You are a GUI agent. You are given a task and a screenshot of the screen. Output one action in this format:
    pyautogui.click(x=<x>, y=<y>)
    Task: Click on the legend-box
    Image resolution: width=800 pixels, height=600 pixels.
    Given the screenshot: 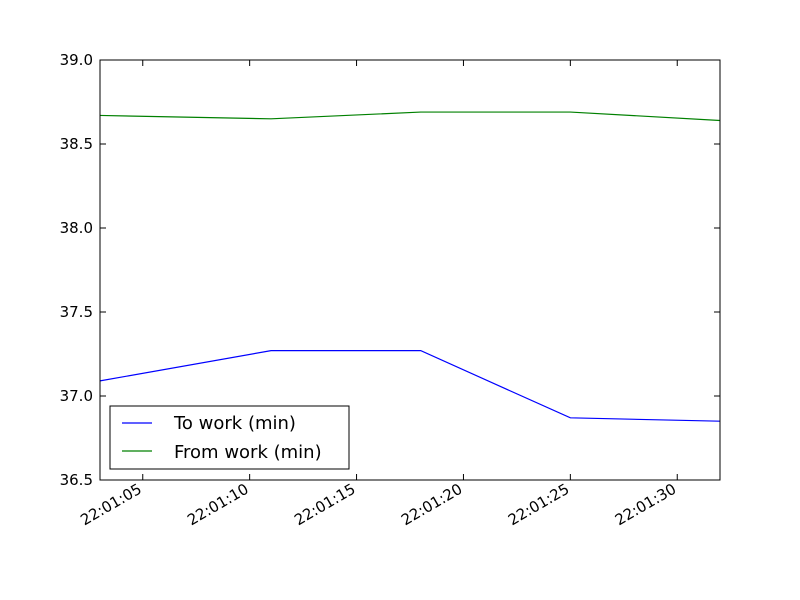 What is the action you would take?
    pyautogui.click(x=229, y=437)
    